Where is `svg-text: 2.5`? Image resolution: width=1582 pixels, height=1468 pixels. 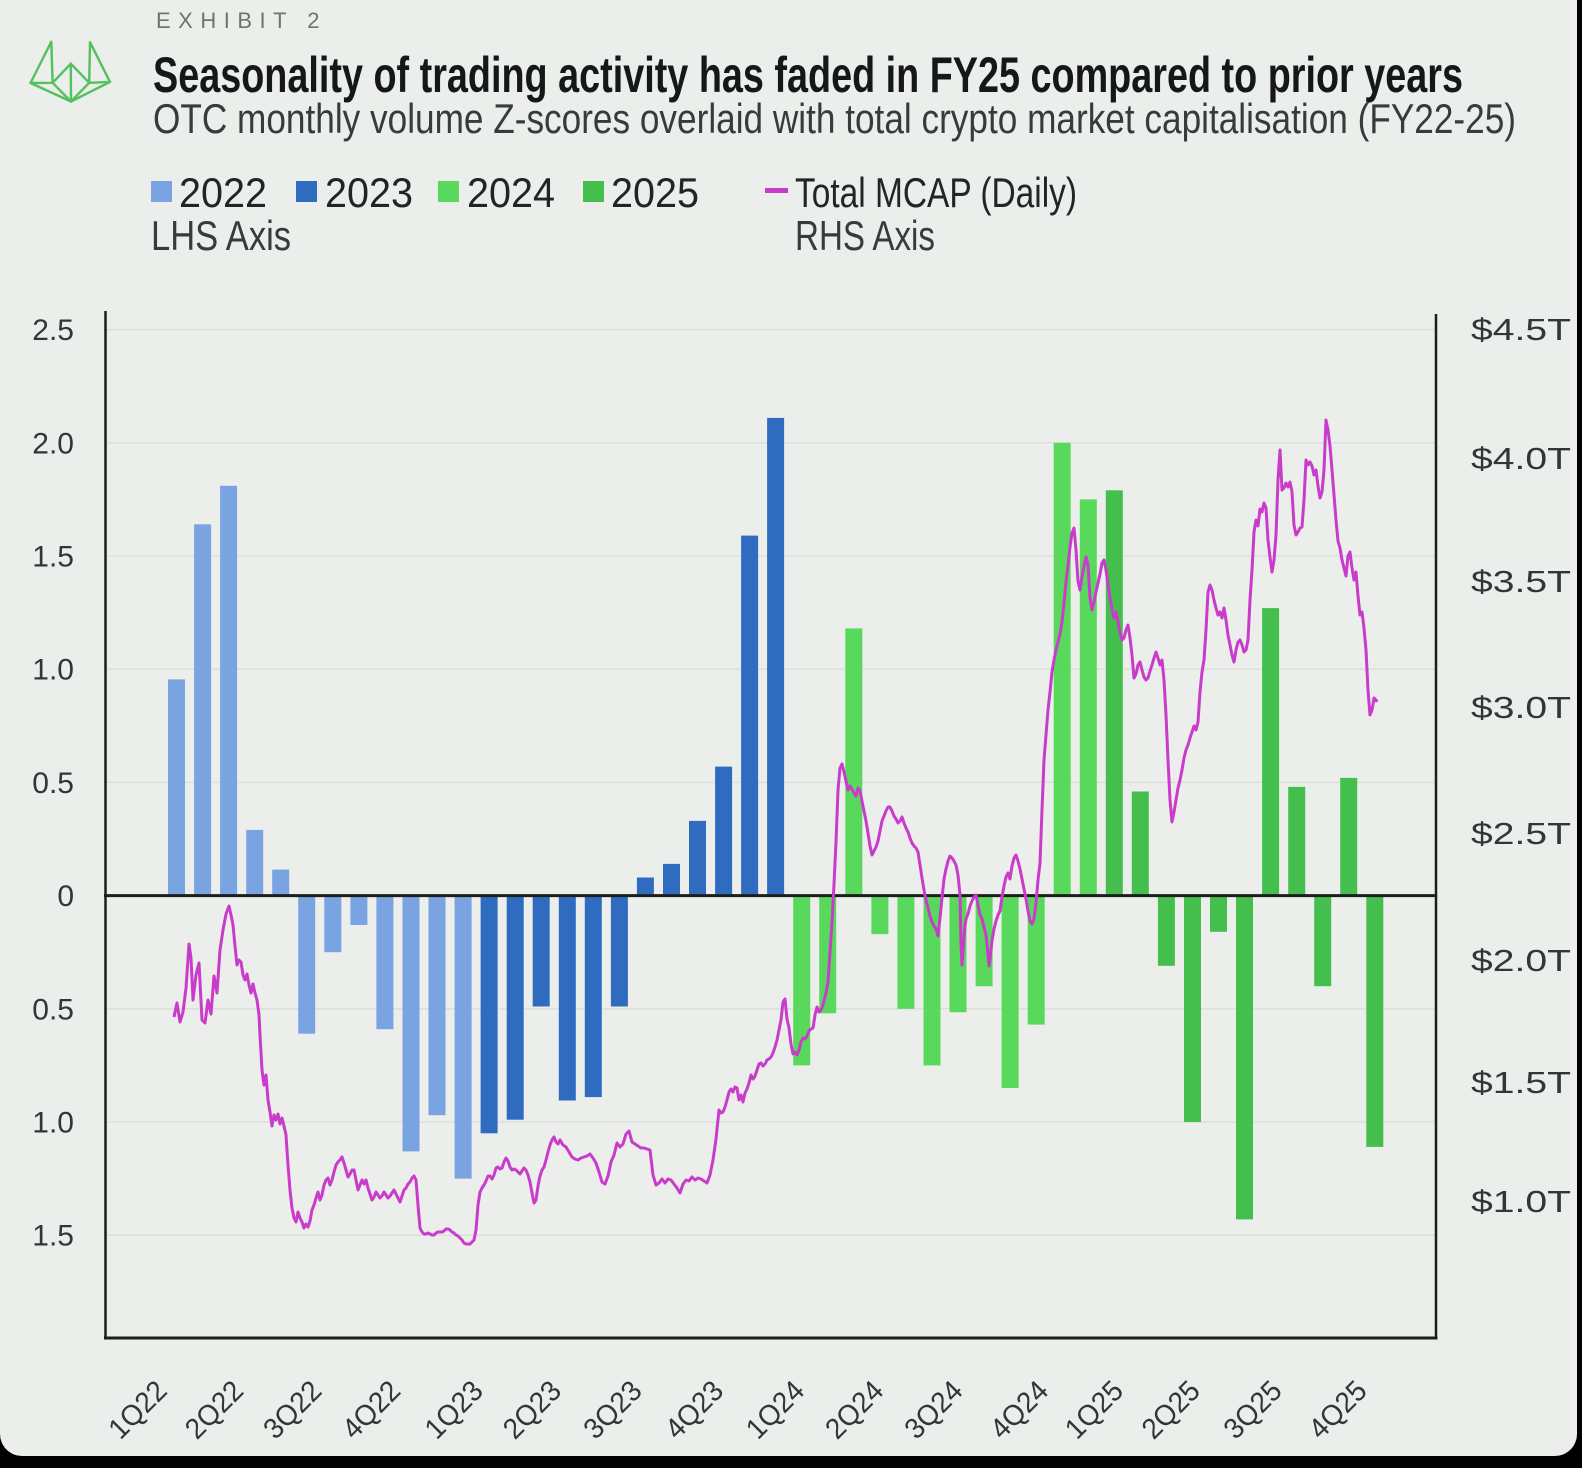
svg-text: 2.5 is located at coordinates (53, 330).